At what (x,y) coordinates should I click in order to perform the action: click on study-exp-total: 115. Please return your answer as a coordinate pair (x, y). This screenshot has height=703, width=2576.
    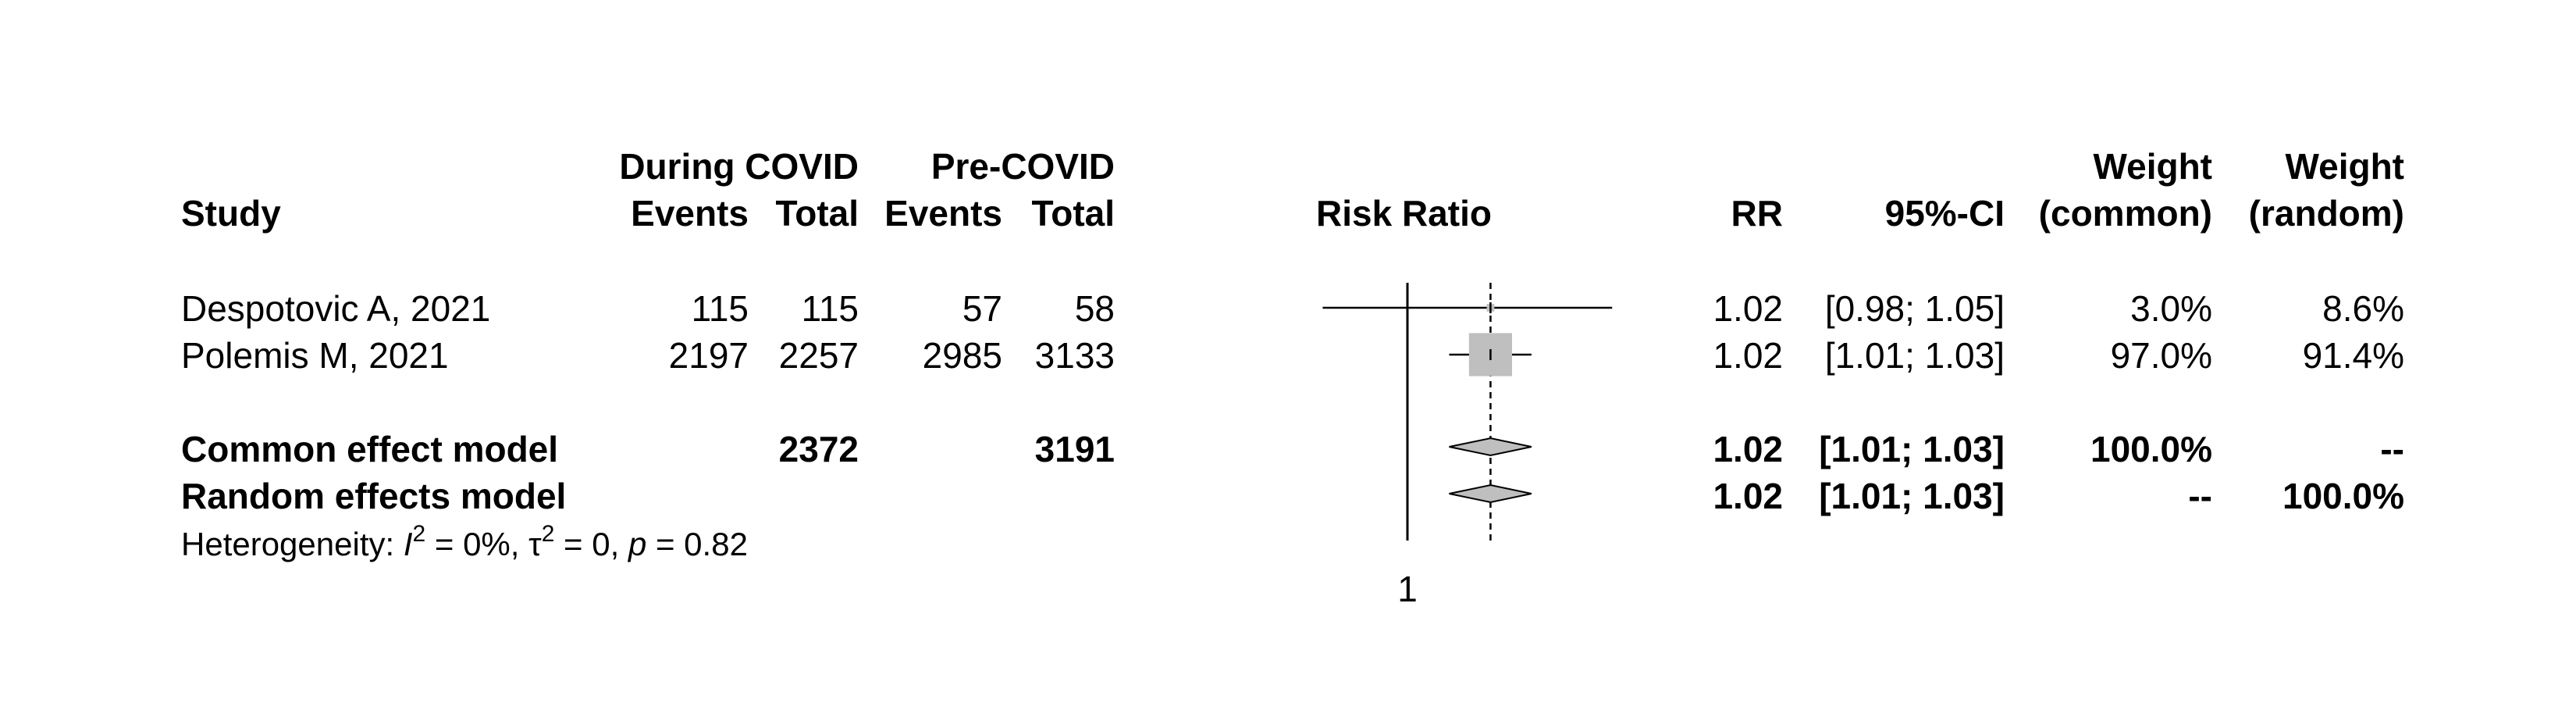
    Looking at the image, I should click on (830, 308).